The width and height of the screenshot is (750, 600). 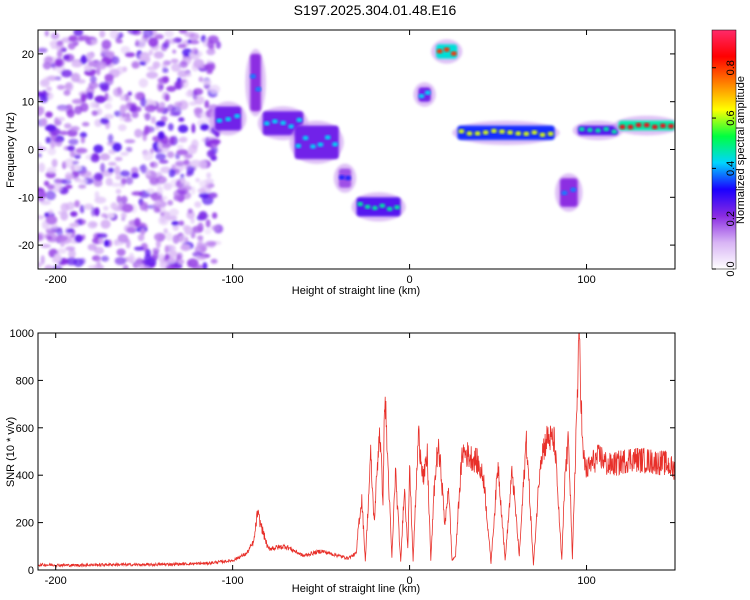 What do you see at coordinates (586, 280) in the screenshot?
I see `heatmap-x-tick-label: 100` at bounding box center [586, 280].